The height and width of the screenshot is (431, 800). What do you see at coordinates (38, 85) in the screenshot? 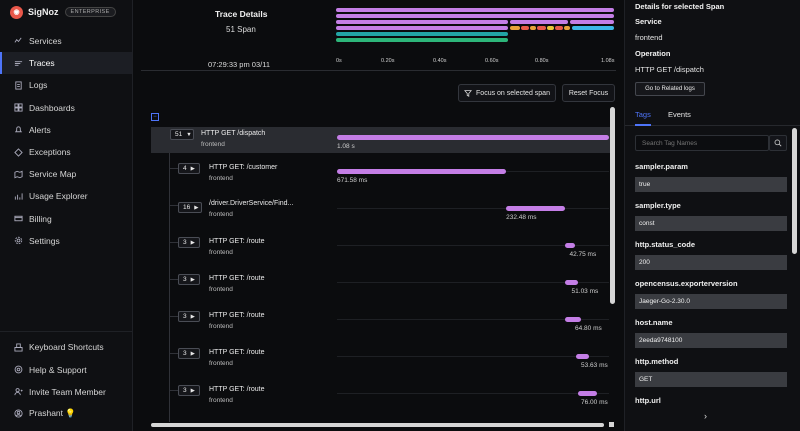
I see `sidebar-item-label: Logs` at bounding box center [38, 85].